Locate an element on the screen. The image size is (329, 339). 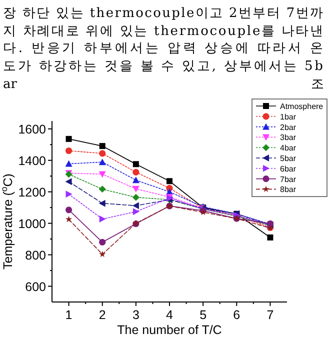
x-tick-label: 5 is located at coordinates (203, 315).